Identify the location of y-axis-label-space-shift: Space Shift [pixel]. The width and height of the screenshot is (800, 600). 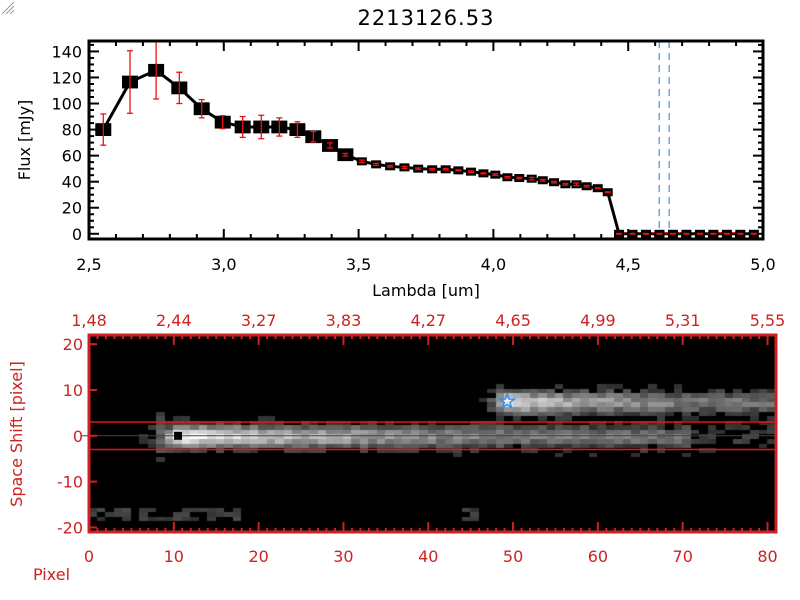
(16, 434).